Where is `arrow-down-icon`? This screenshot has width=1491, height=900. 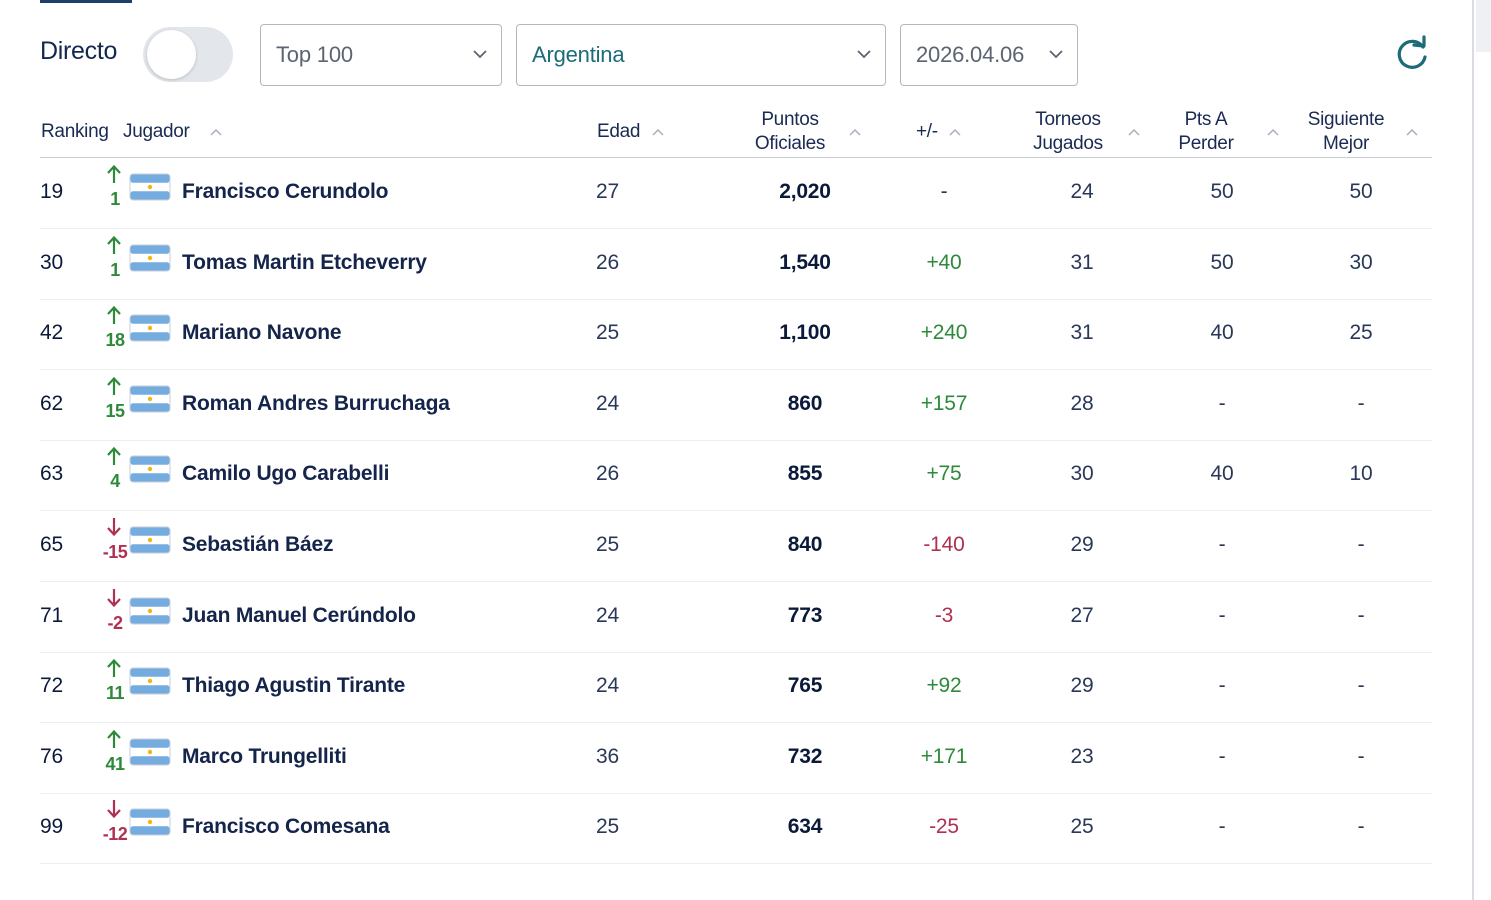 arrow-down-icon is located at coordinates (114, 809).